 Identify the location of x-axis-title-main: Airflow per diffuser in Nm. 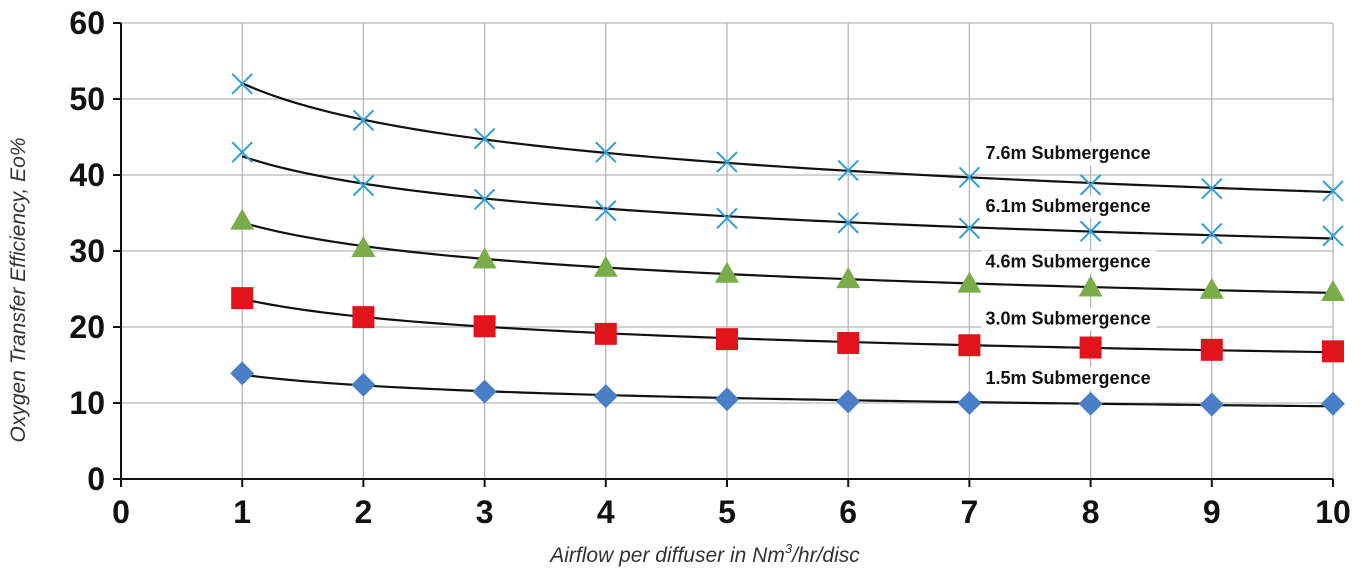
(666, 555).